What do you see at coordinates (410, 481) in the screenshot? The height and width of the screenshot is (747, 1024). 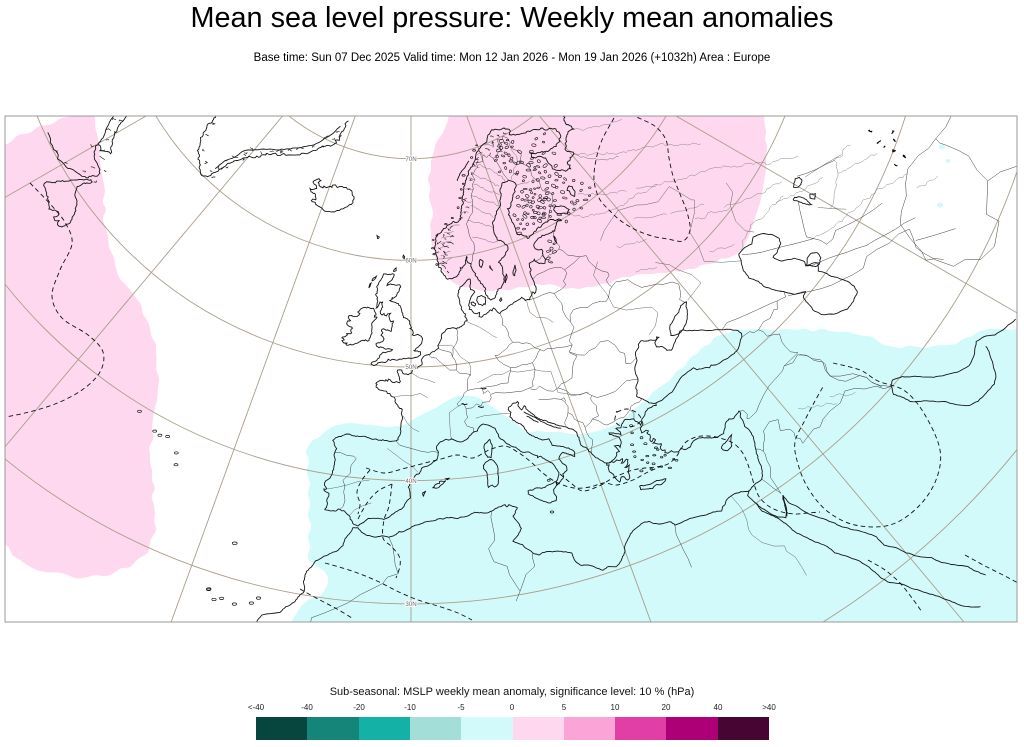 I see `svg-text: 40N` at bounding box center [410, 481].